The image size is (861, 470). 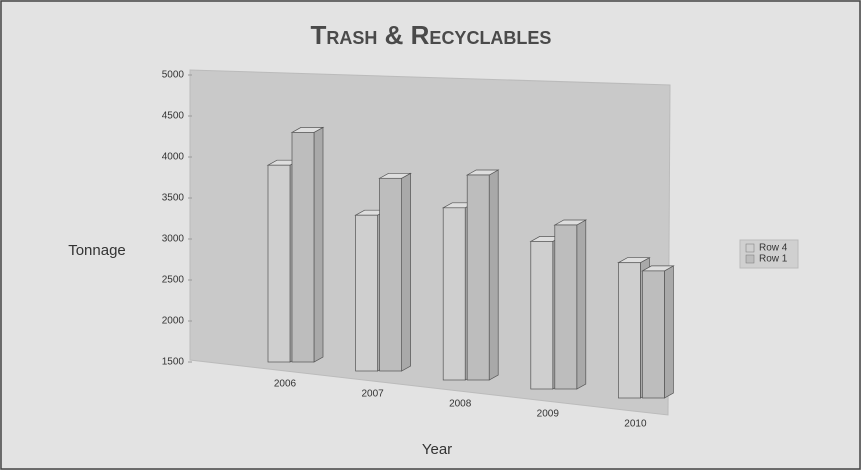 I want to click on y-axis-label: Tonnage, so click(x=97, y=250).